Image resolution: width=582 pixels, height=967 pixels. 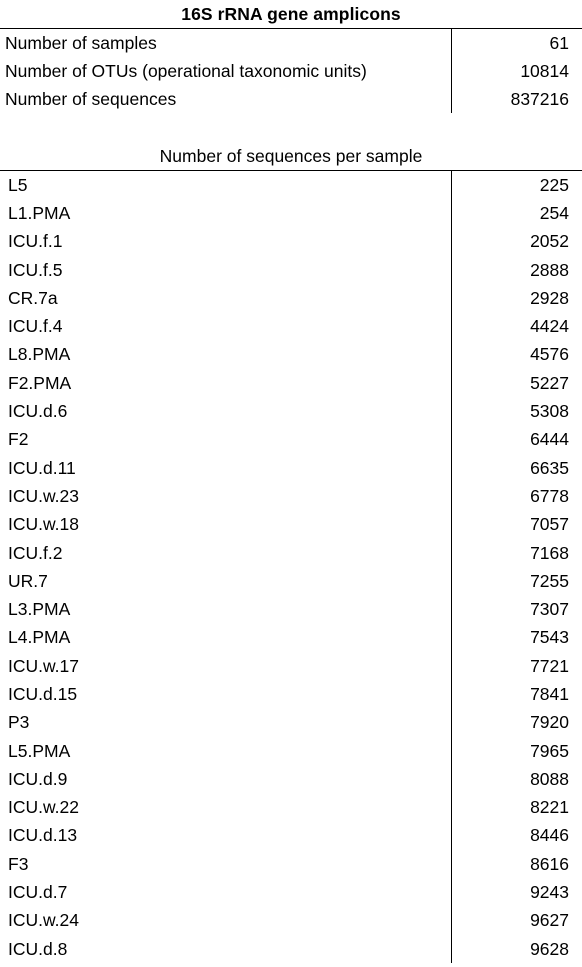 What do you see at coordinates (510, 383) in the screenshot?
I see `sample-count: 5227` at bounding box center [510, 383].